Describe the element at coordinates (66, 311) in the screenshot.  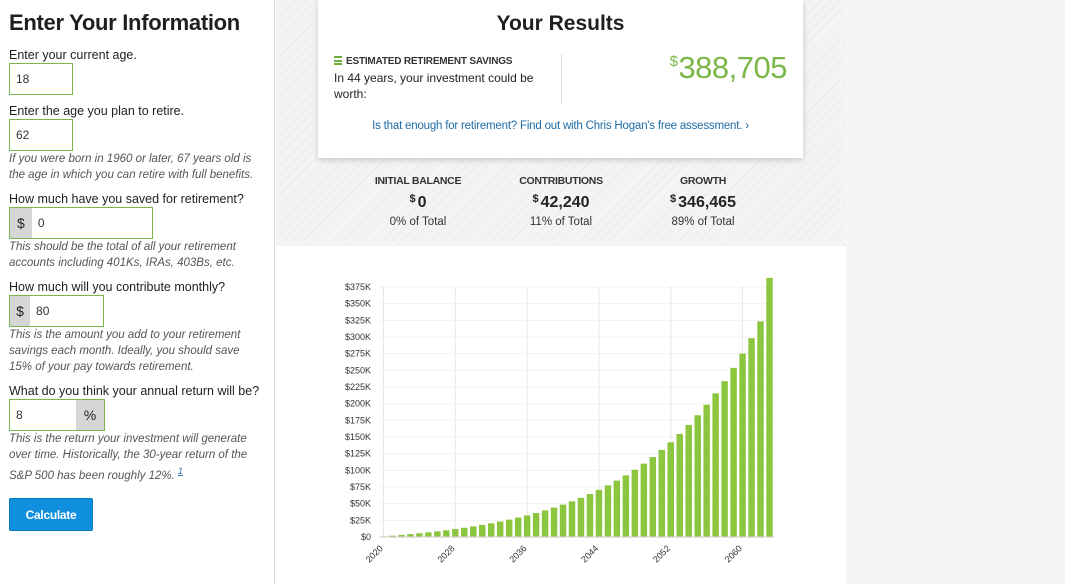
I see `monthly-input` at that location.